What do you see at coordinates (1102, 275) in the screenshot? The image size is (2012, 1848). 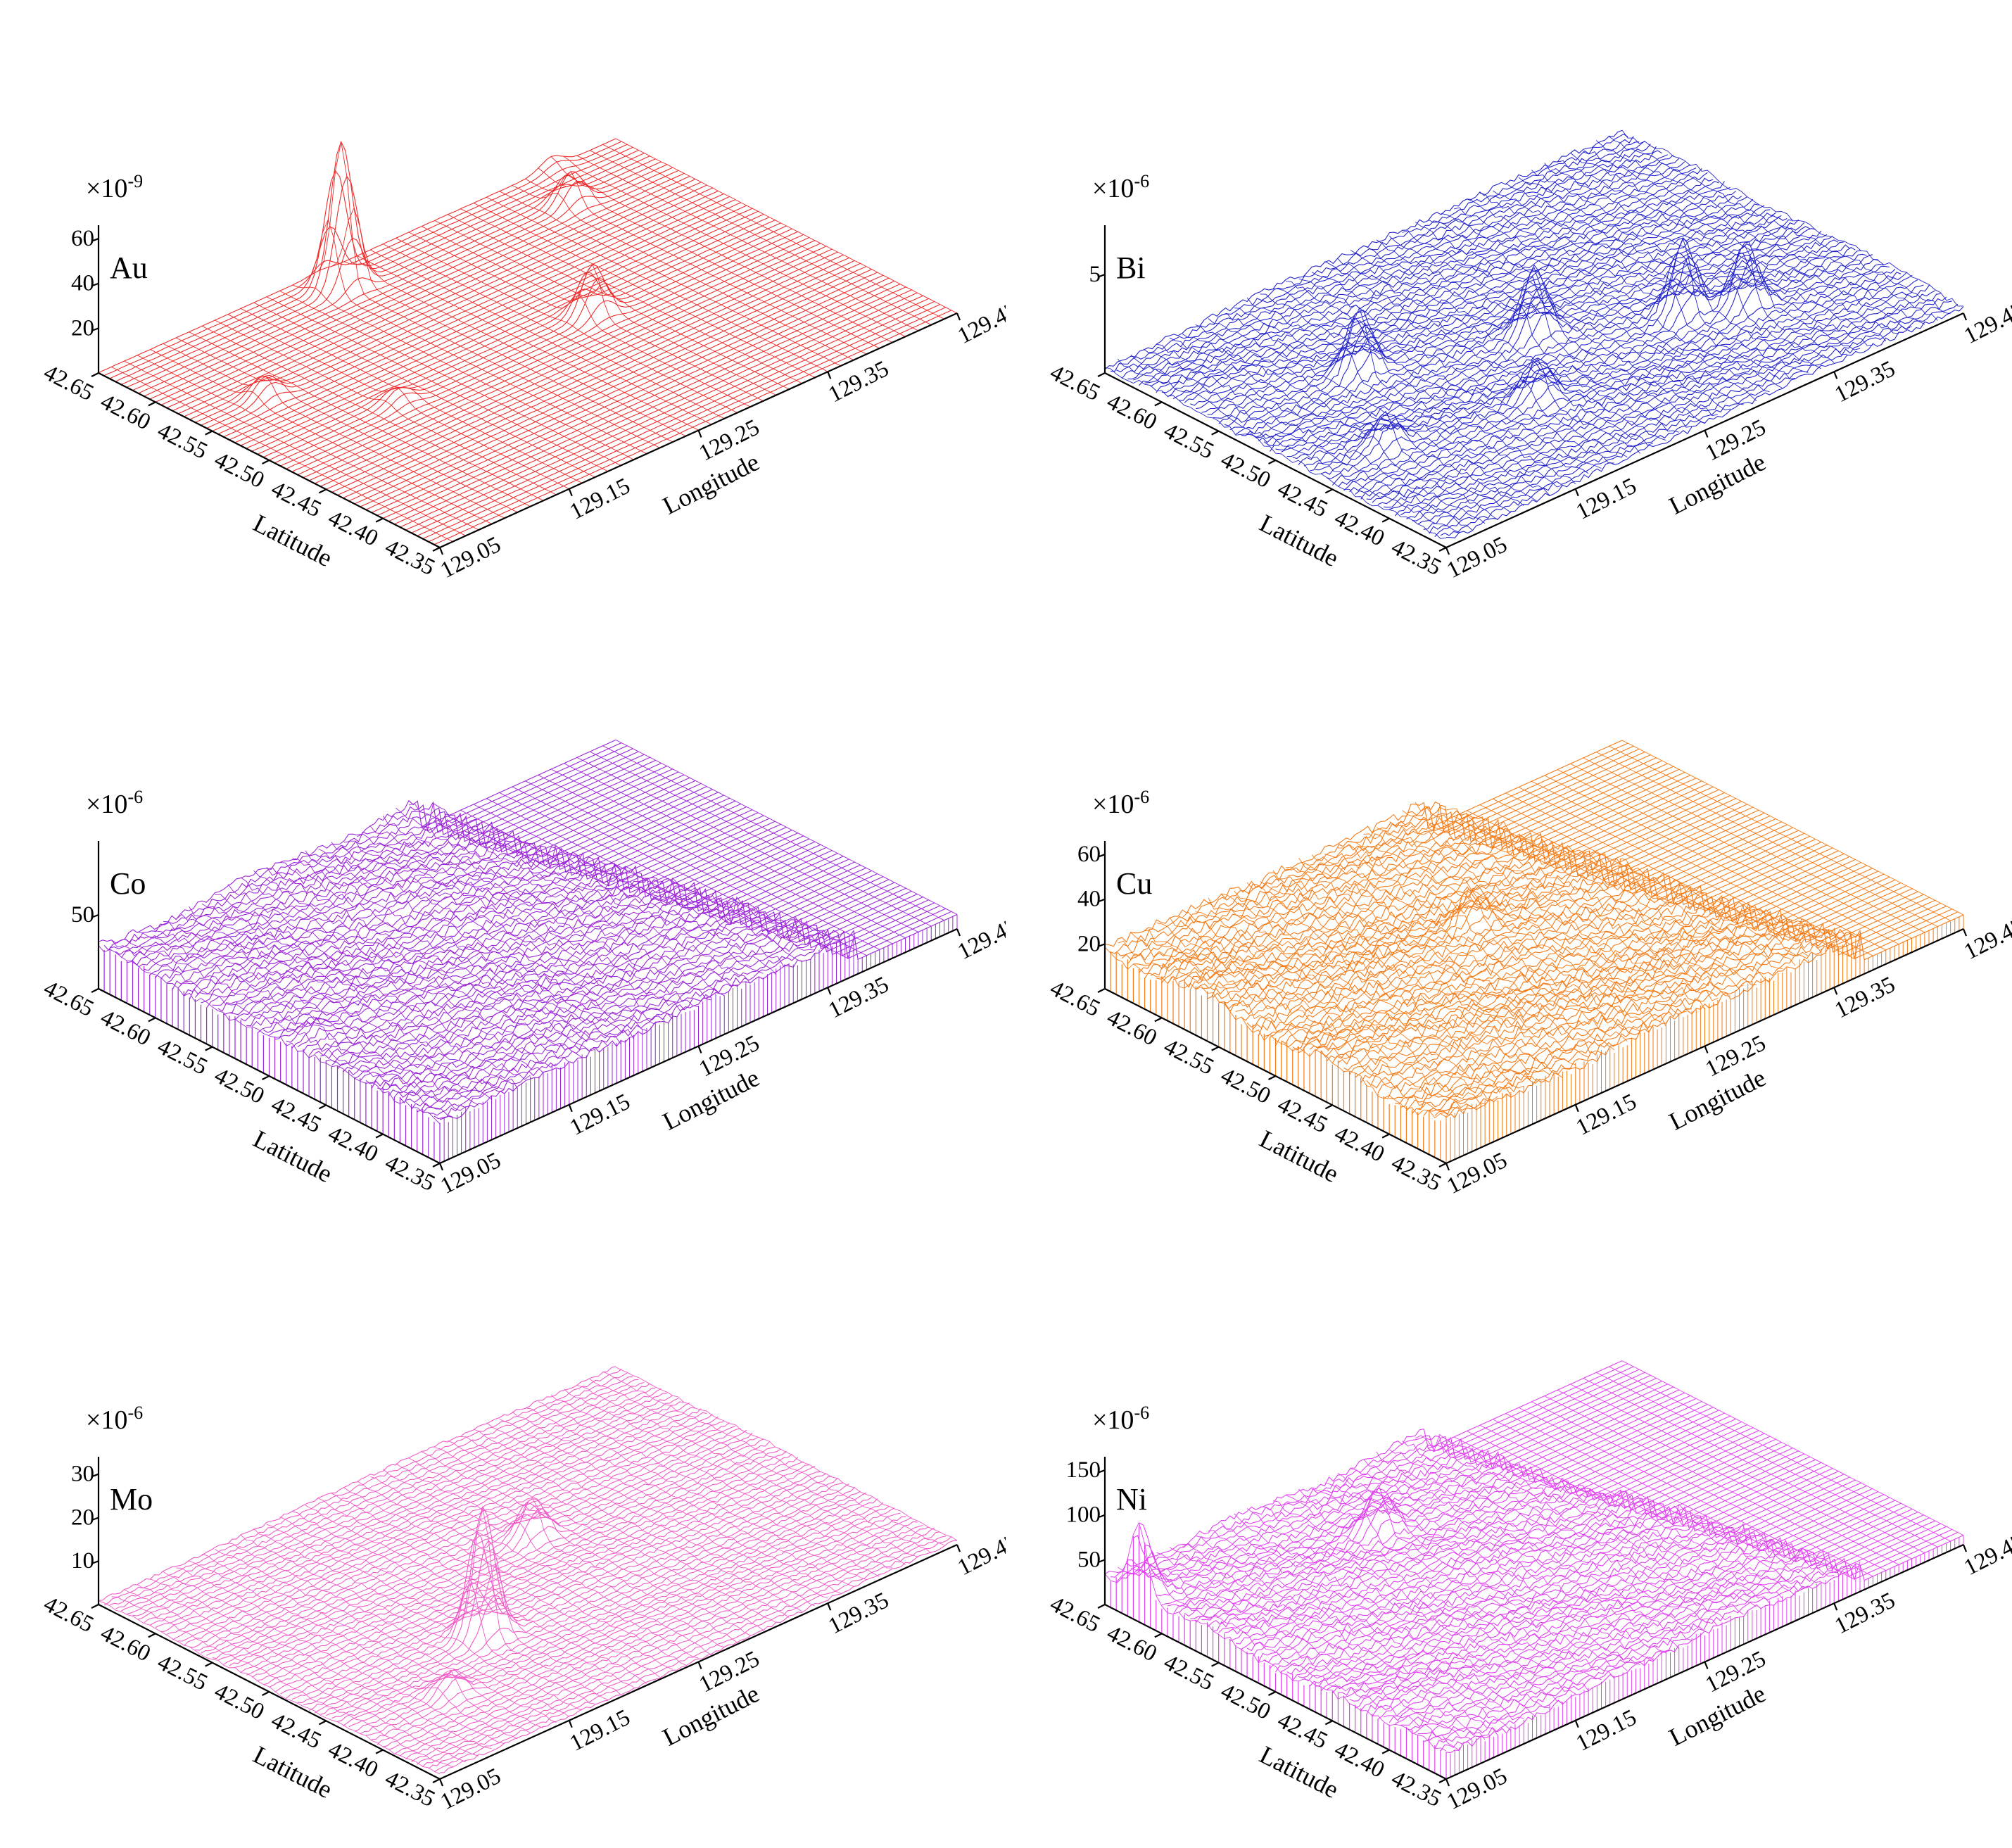 I see `z-tick` at bounding box center [1102, 275].